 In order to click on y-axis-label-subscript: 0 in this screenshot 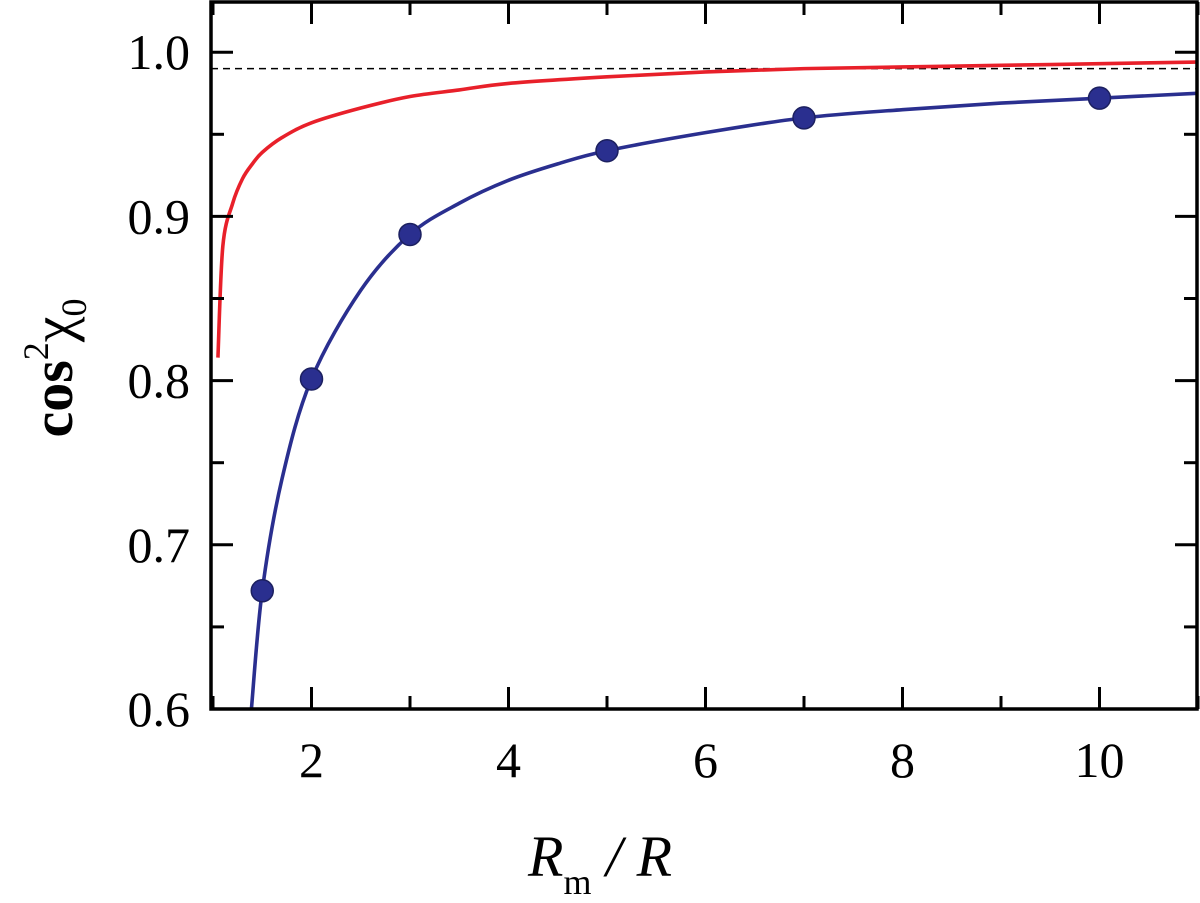, I will do `click(74, 307)`.